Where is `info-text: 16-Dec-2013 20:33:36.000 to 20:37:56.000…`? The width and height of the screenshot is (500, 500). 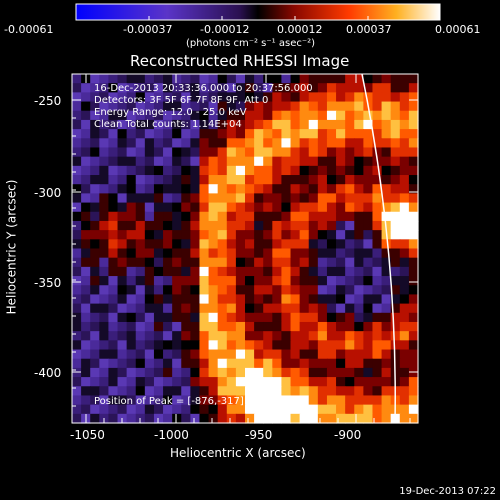
info-text: 16-Dec-2013 20:33:36.000 to 20:37:56.000… is located at coordinates (203, 107).